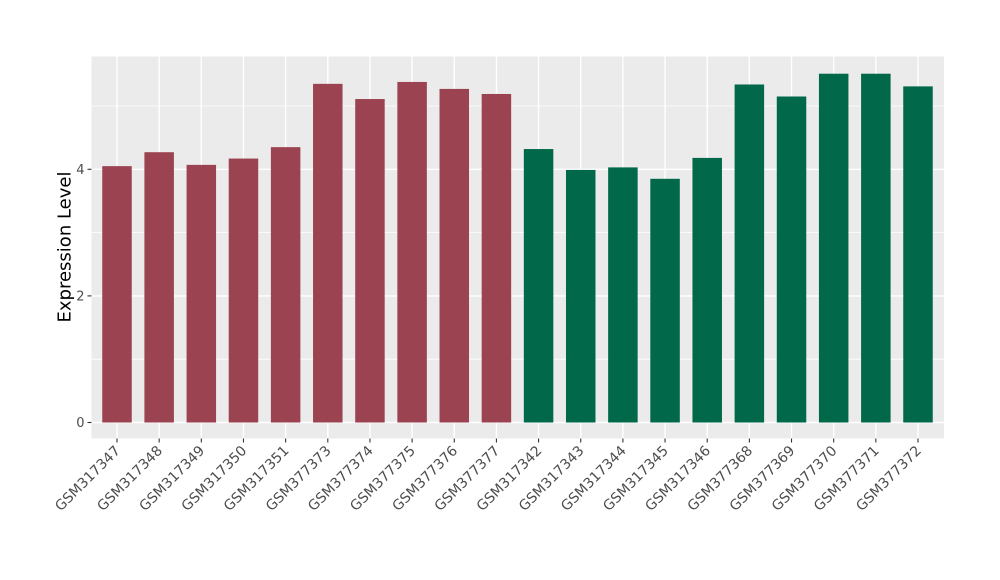 This screenshot has height=580, width=1000. Describe the element at coordinates (117, 294) in the screenshot. I see `bar-GSM317347` at that location.